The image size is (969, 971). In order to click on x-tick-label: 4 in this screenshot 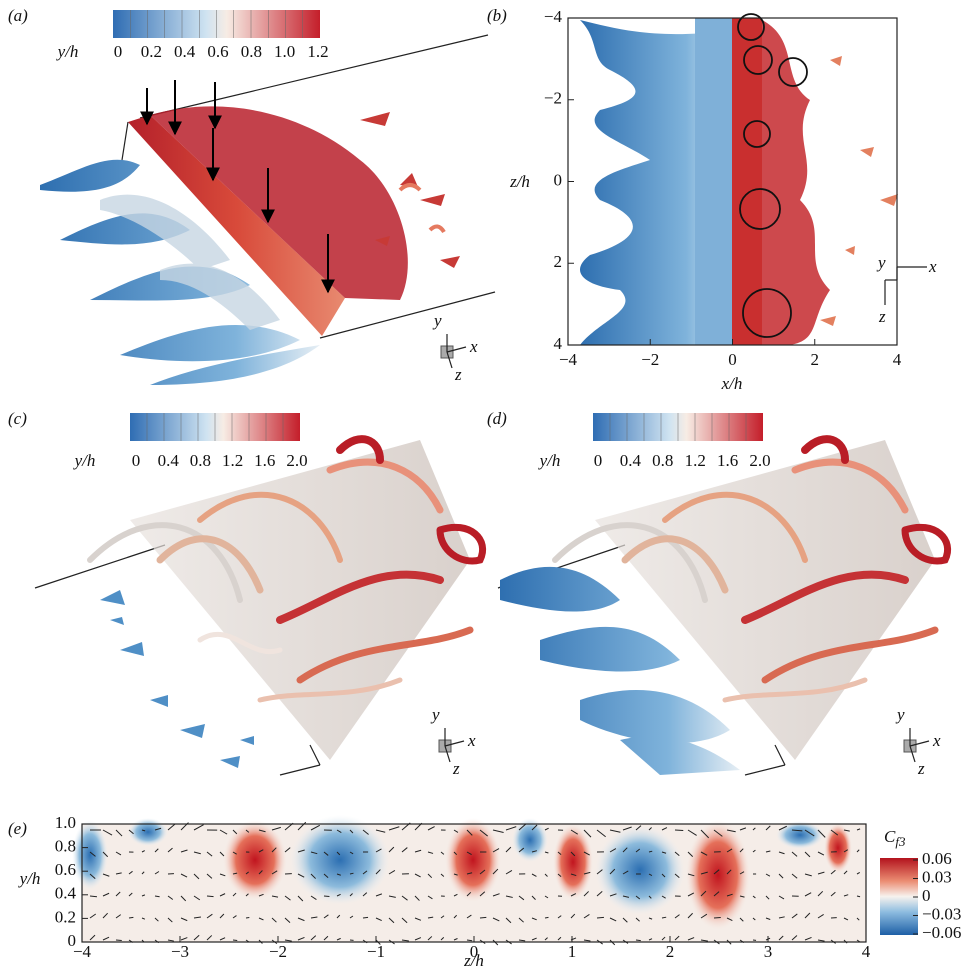, I will do `click(897, 359)`.